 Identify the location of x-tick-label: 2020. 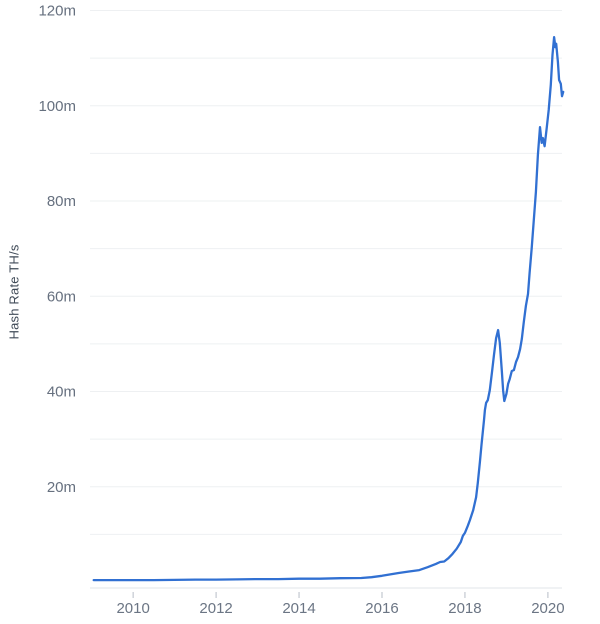
(547, 608).